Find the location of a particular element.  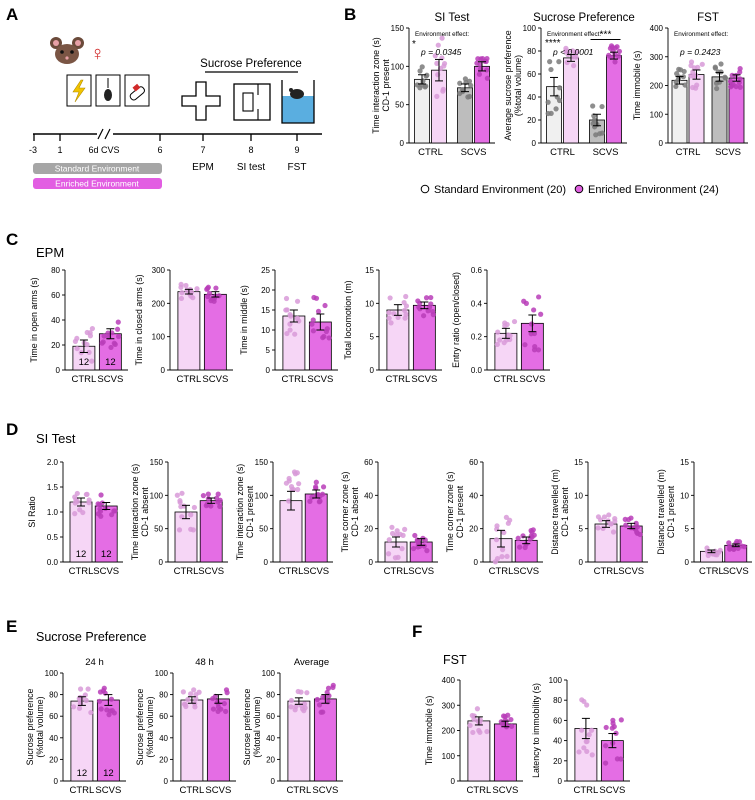

chart-d3-bar is located at coordinates (316, 528).